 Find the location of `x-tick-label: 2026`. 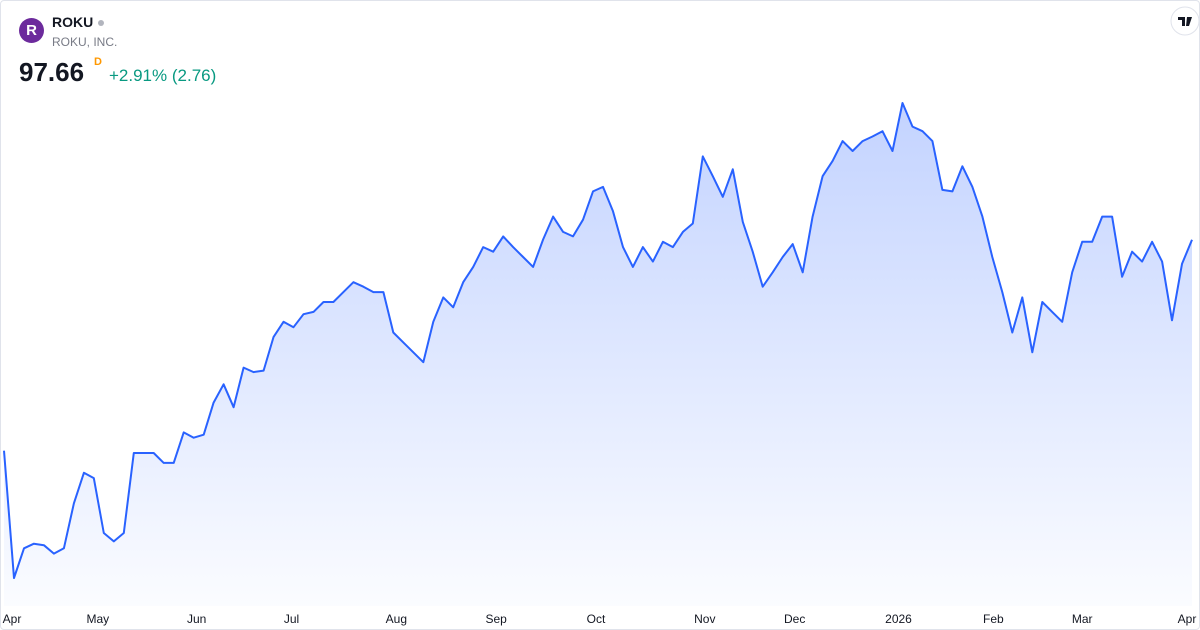

x-tick-label: 2026 is located at coordinates (898, 619).